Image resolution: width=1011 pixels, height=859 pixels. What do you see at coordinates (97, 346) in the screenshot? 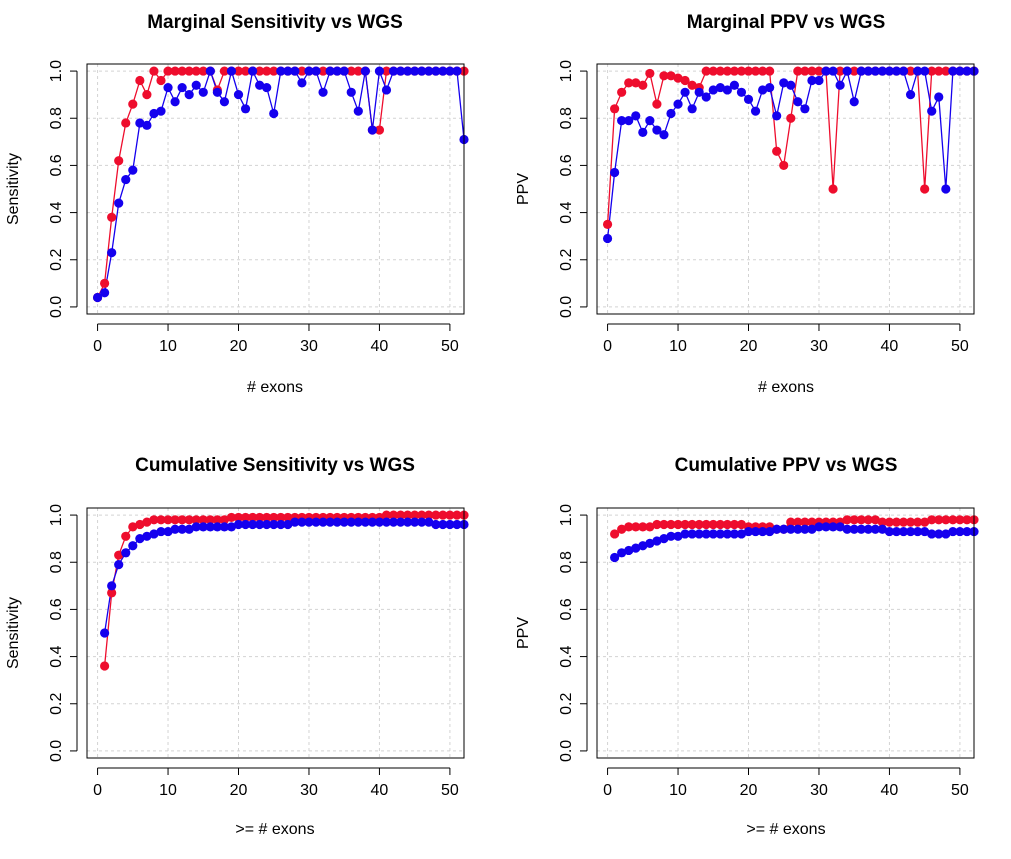
I see `x-tick-label: 0` at bounding box center [97, 346].